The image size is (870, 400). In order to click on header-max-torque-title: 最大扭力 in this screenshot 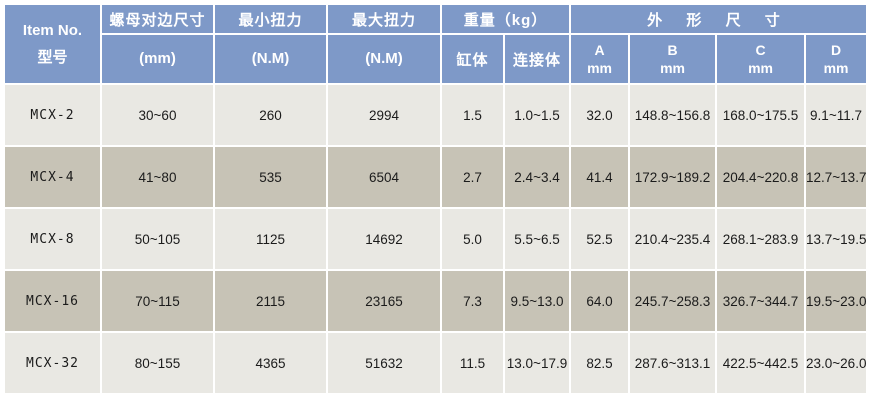, I will do `click(383, 20)`.